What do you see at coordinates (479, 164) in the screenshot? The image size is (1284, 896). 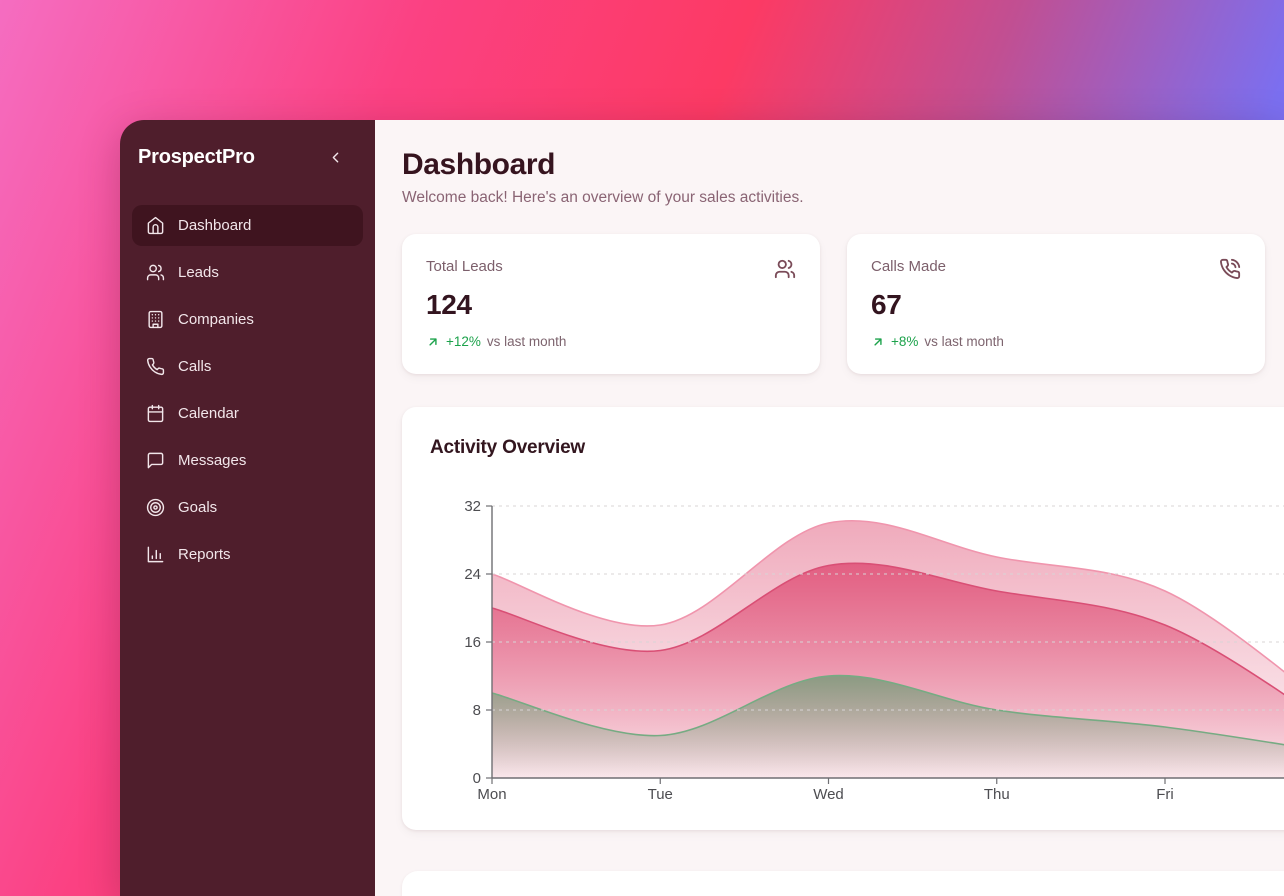 I see `page-title: Dashboard` at bounding box center [479, 164].